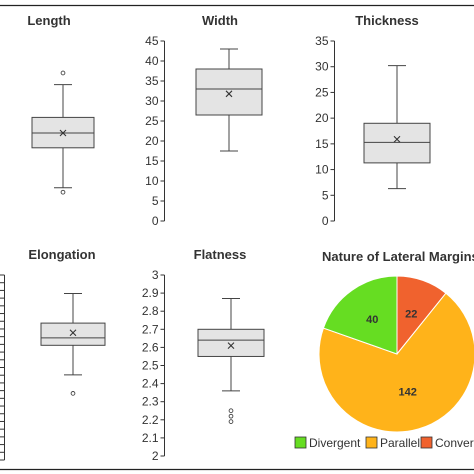 The height and width of the screenshot is (474, 474). What do you see at coordinates (322, 67) in the screenshot?
I see `boxplot-thickness-tick-label: 30` at bounding box center [322, 67].